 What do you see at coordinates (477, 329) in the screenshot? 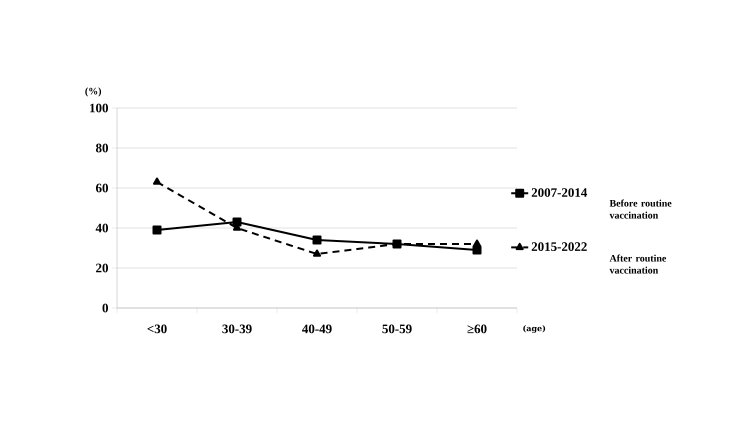
I see `x-tick-label: ≥60` at bounding box center [477, 329].